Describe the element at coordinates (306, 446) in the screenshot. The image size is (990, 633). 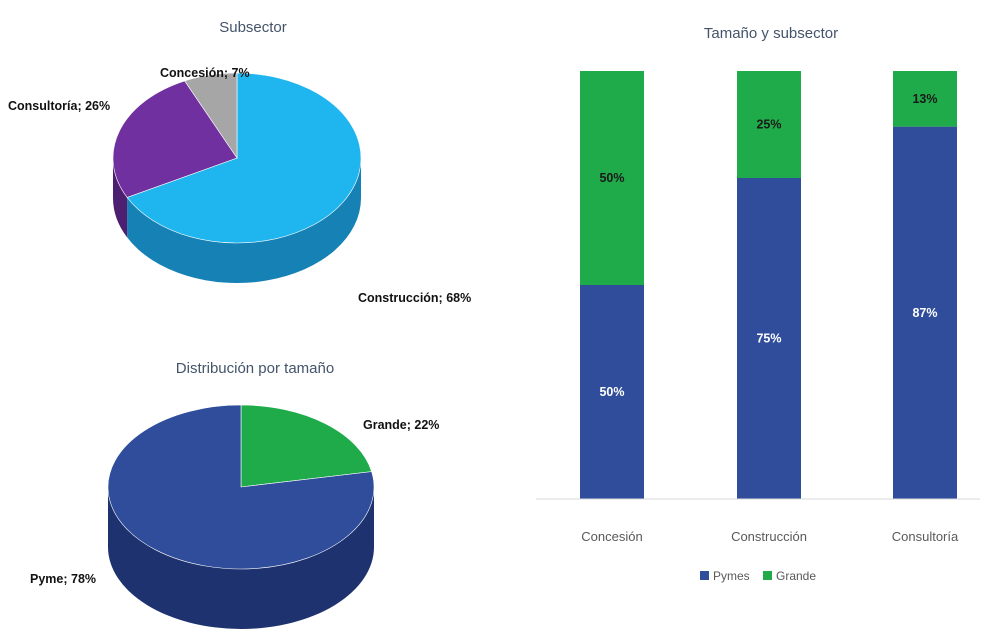
I see `pie-tamano-slice-grande` at that location.